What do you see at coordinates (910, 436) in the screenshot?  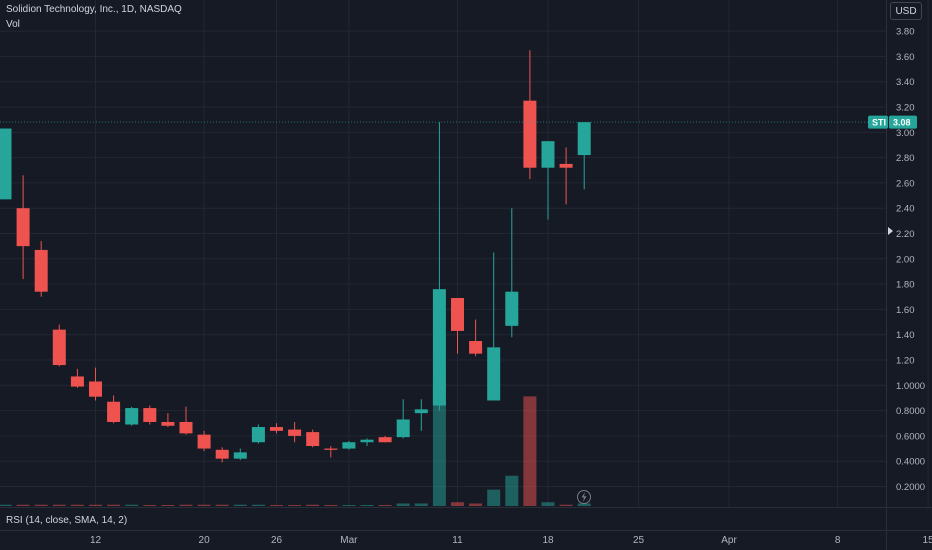 I see `price-tick-label: 0.6000` at bounding box center [910, 436].